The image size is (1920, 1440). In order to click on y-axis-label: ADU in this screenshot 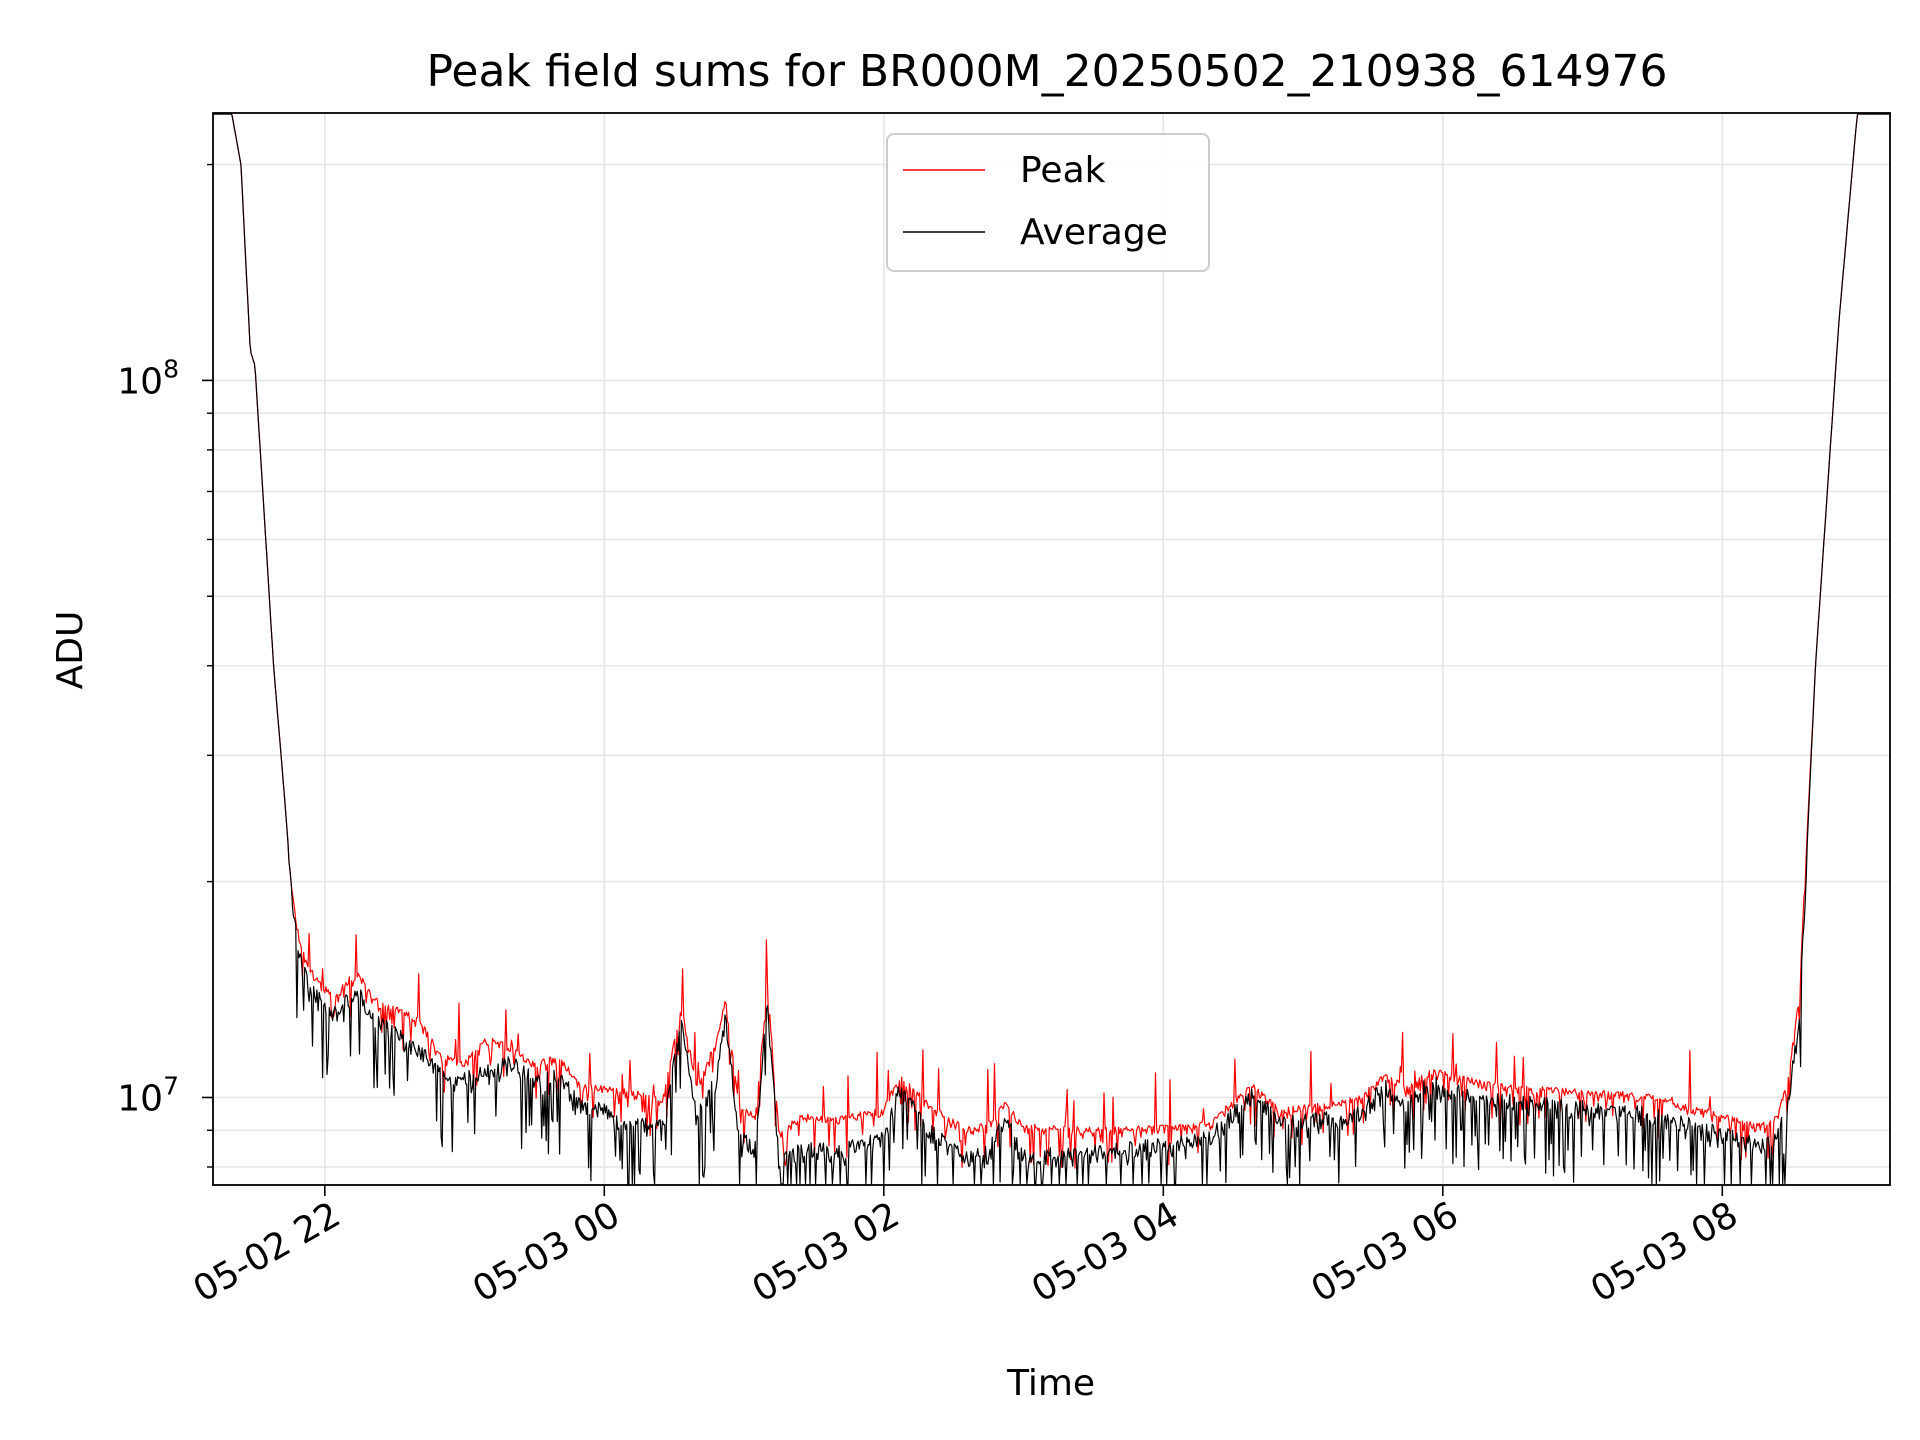, I will do `click(70, 650)`.